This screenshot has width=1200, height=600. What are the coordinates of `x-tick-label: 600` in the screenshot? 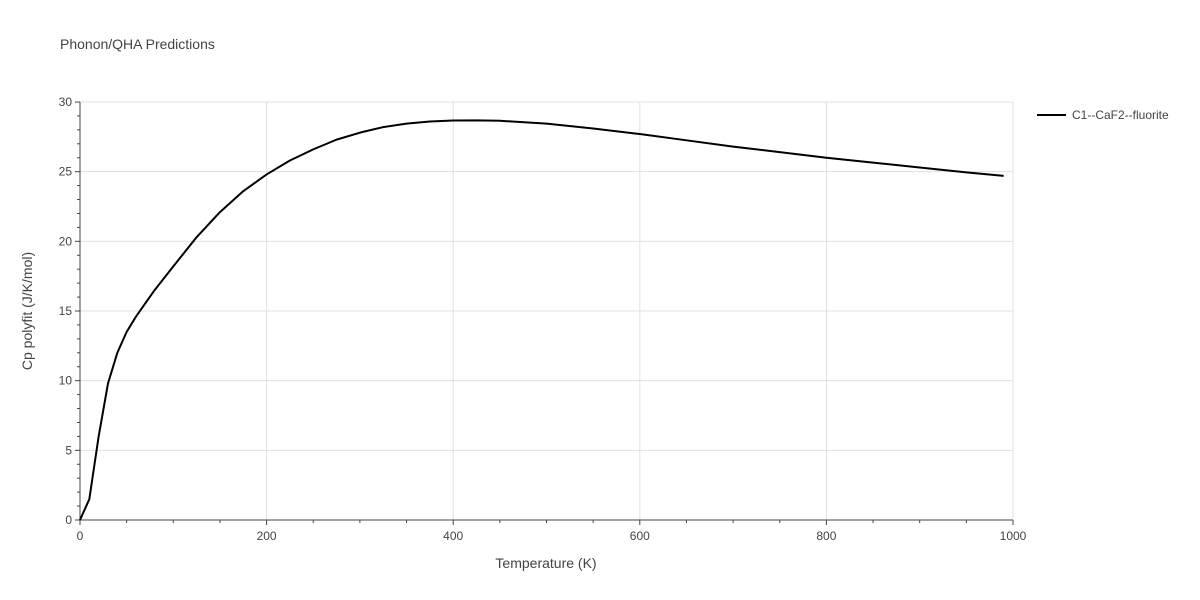 It's located at (640, 536).